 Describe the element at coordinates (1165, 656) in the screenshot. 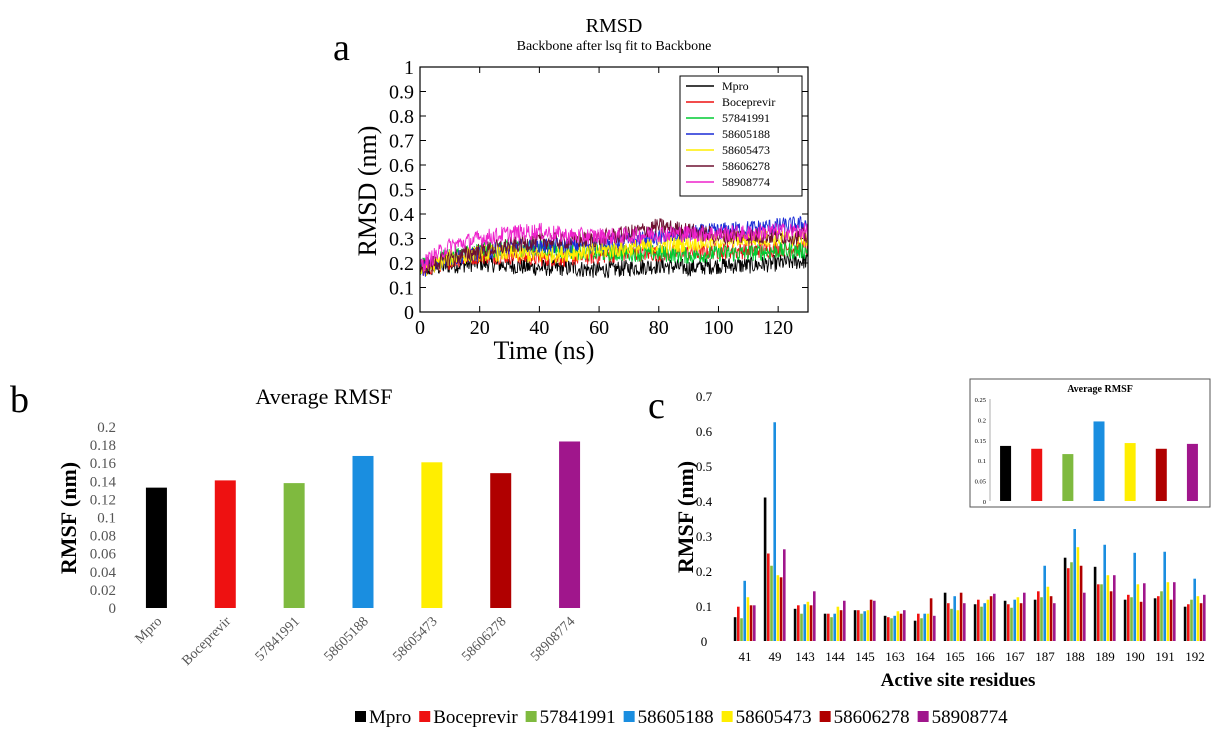

I see `residue-category-label: 191` at that location.